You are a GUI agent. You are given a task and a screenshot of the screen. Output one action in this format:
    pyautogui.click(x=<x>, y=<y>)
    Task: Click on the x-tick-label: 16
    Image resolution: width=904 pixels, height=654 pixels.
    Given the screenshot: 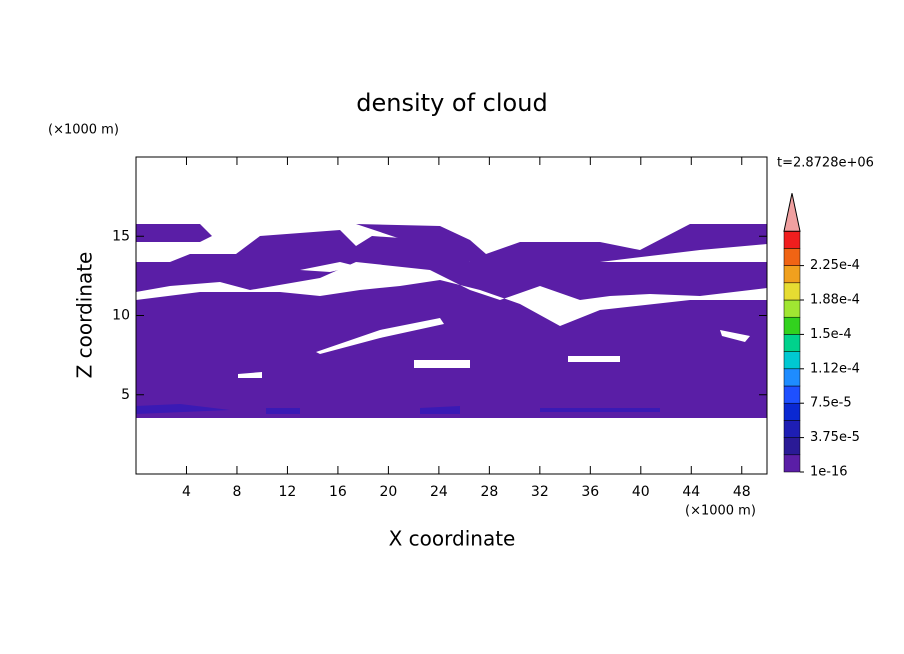 What is the action you would take?
    pyautogui.click(x=338, y=492)
    